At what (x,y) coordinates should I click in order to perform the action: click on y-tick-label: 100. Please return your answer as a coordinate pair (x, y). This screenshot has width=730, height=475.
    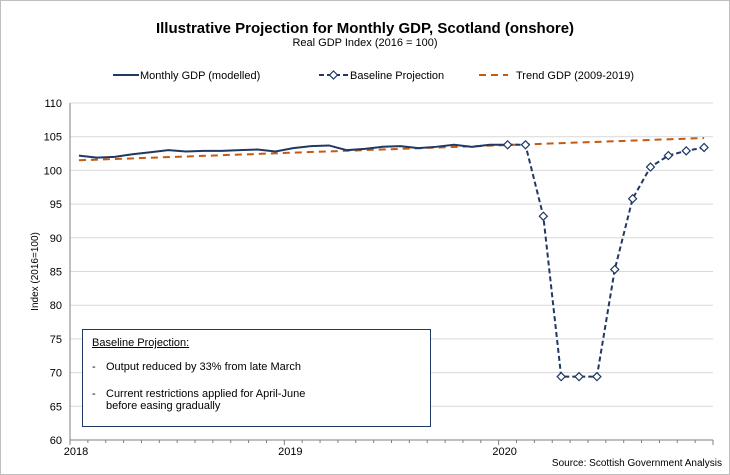
    Looking at the image, I should click on (53, 171).